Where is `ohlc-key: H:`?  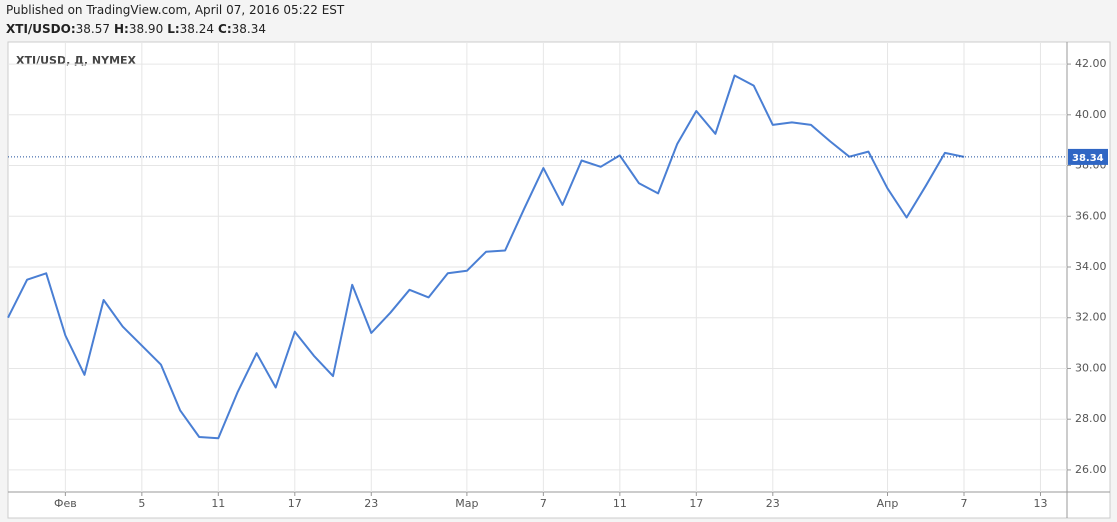 ohlc-key: H: is located at coordinates (121, 29).